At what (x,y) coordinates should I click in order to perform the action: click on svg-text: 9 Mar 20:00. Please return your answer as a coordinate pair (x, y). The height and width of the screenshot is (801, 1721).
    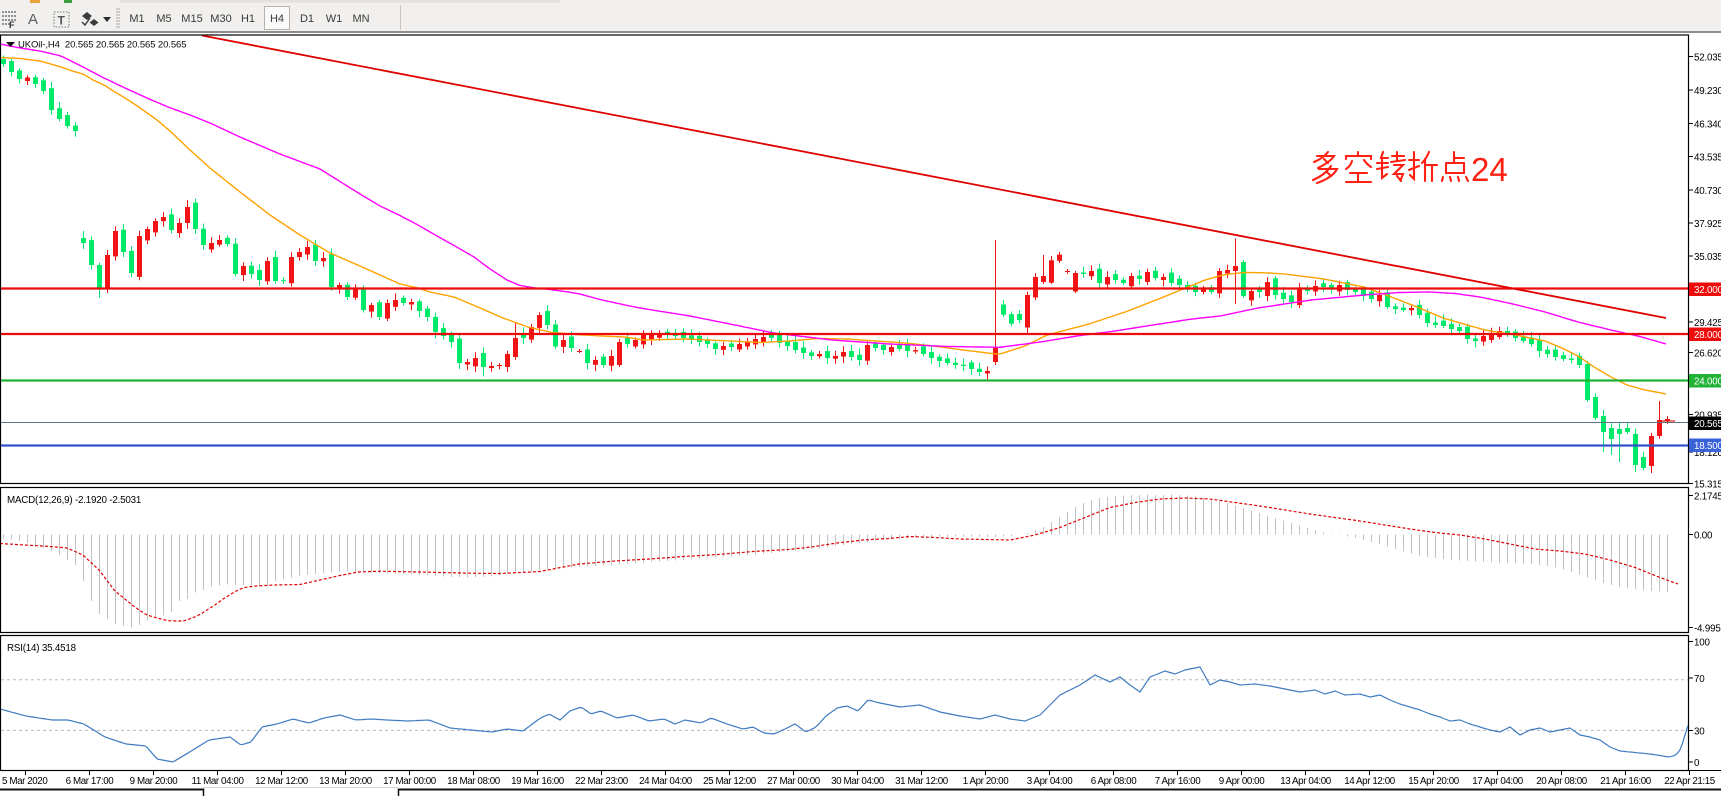
    Looking at the image, I should click on (154, 781).